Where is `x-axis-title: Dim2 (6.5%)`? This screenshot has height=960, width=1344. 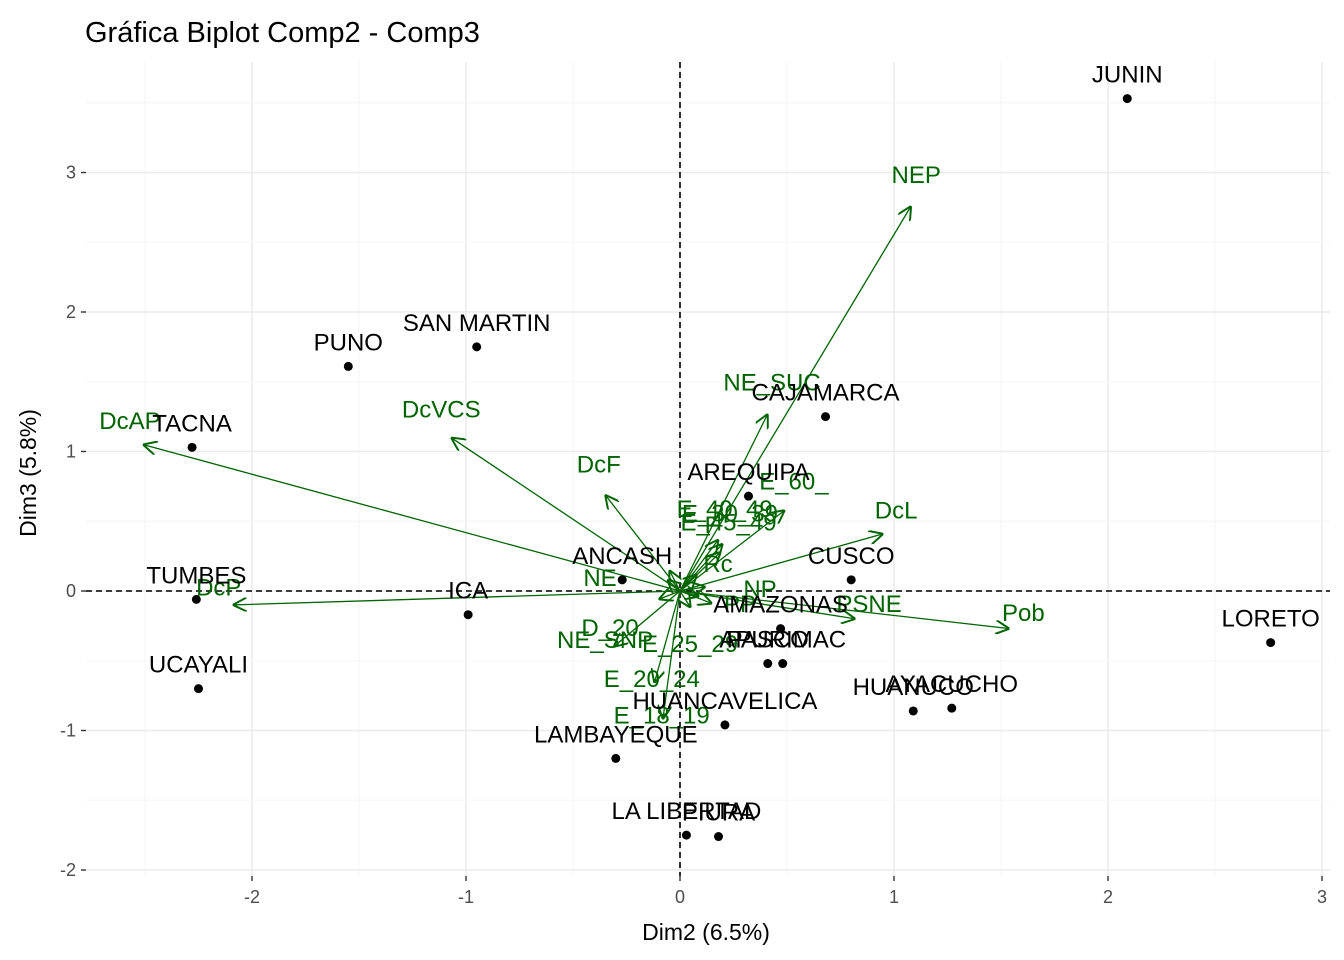
x-axis-title: Dim2 (6.5%) is located at coordinates (706, 932).